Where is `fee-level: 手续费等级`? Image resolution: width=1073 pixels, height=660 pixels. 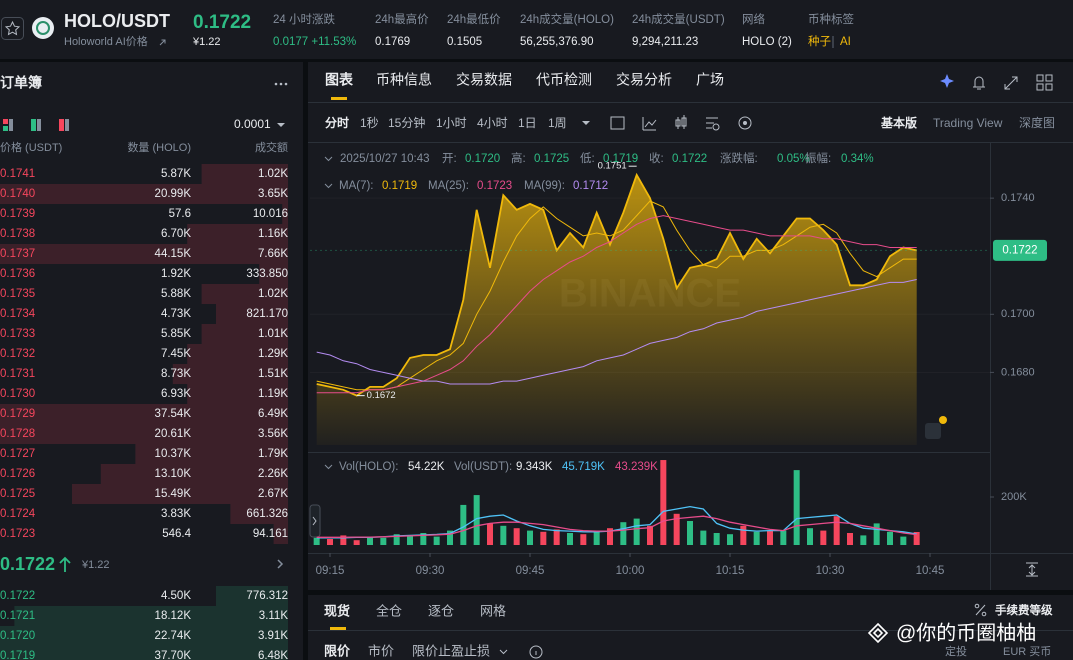 fee-level: 手续费等级 is located at coordinates (1024, 610).